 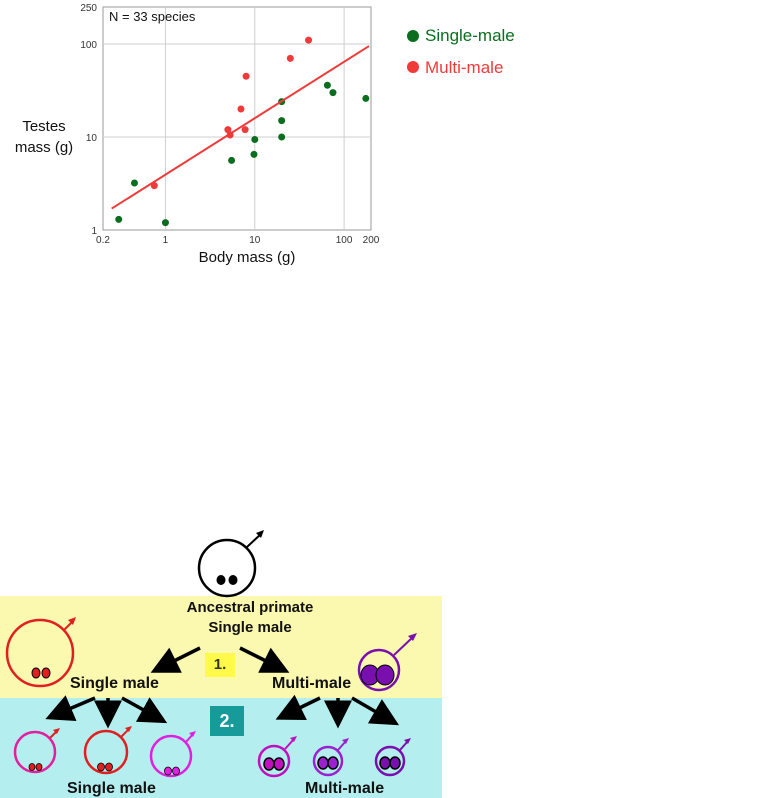 I want to click on plot-border, so click(x=237, y=118).